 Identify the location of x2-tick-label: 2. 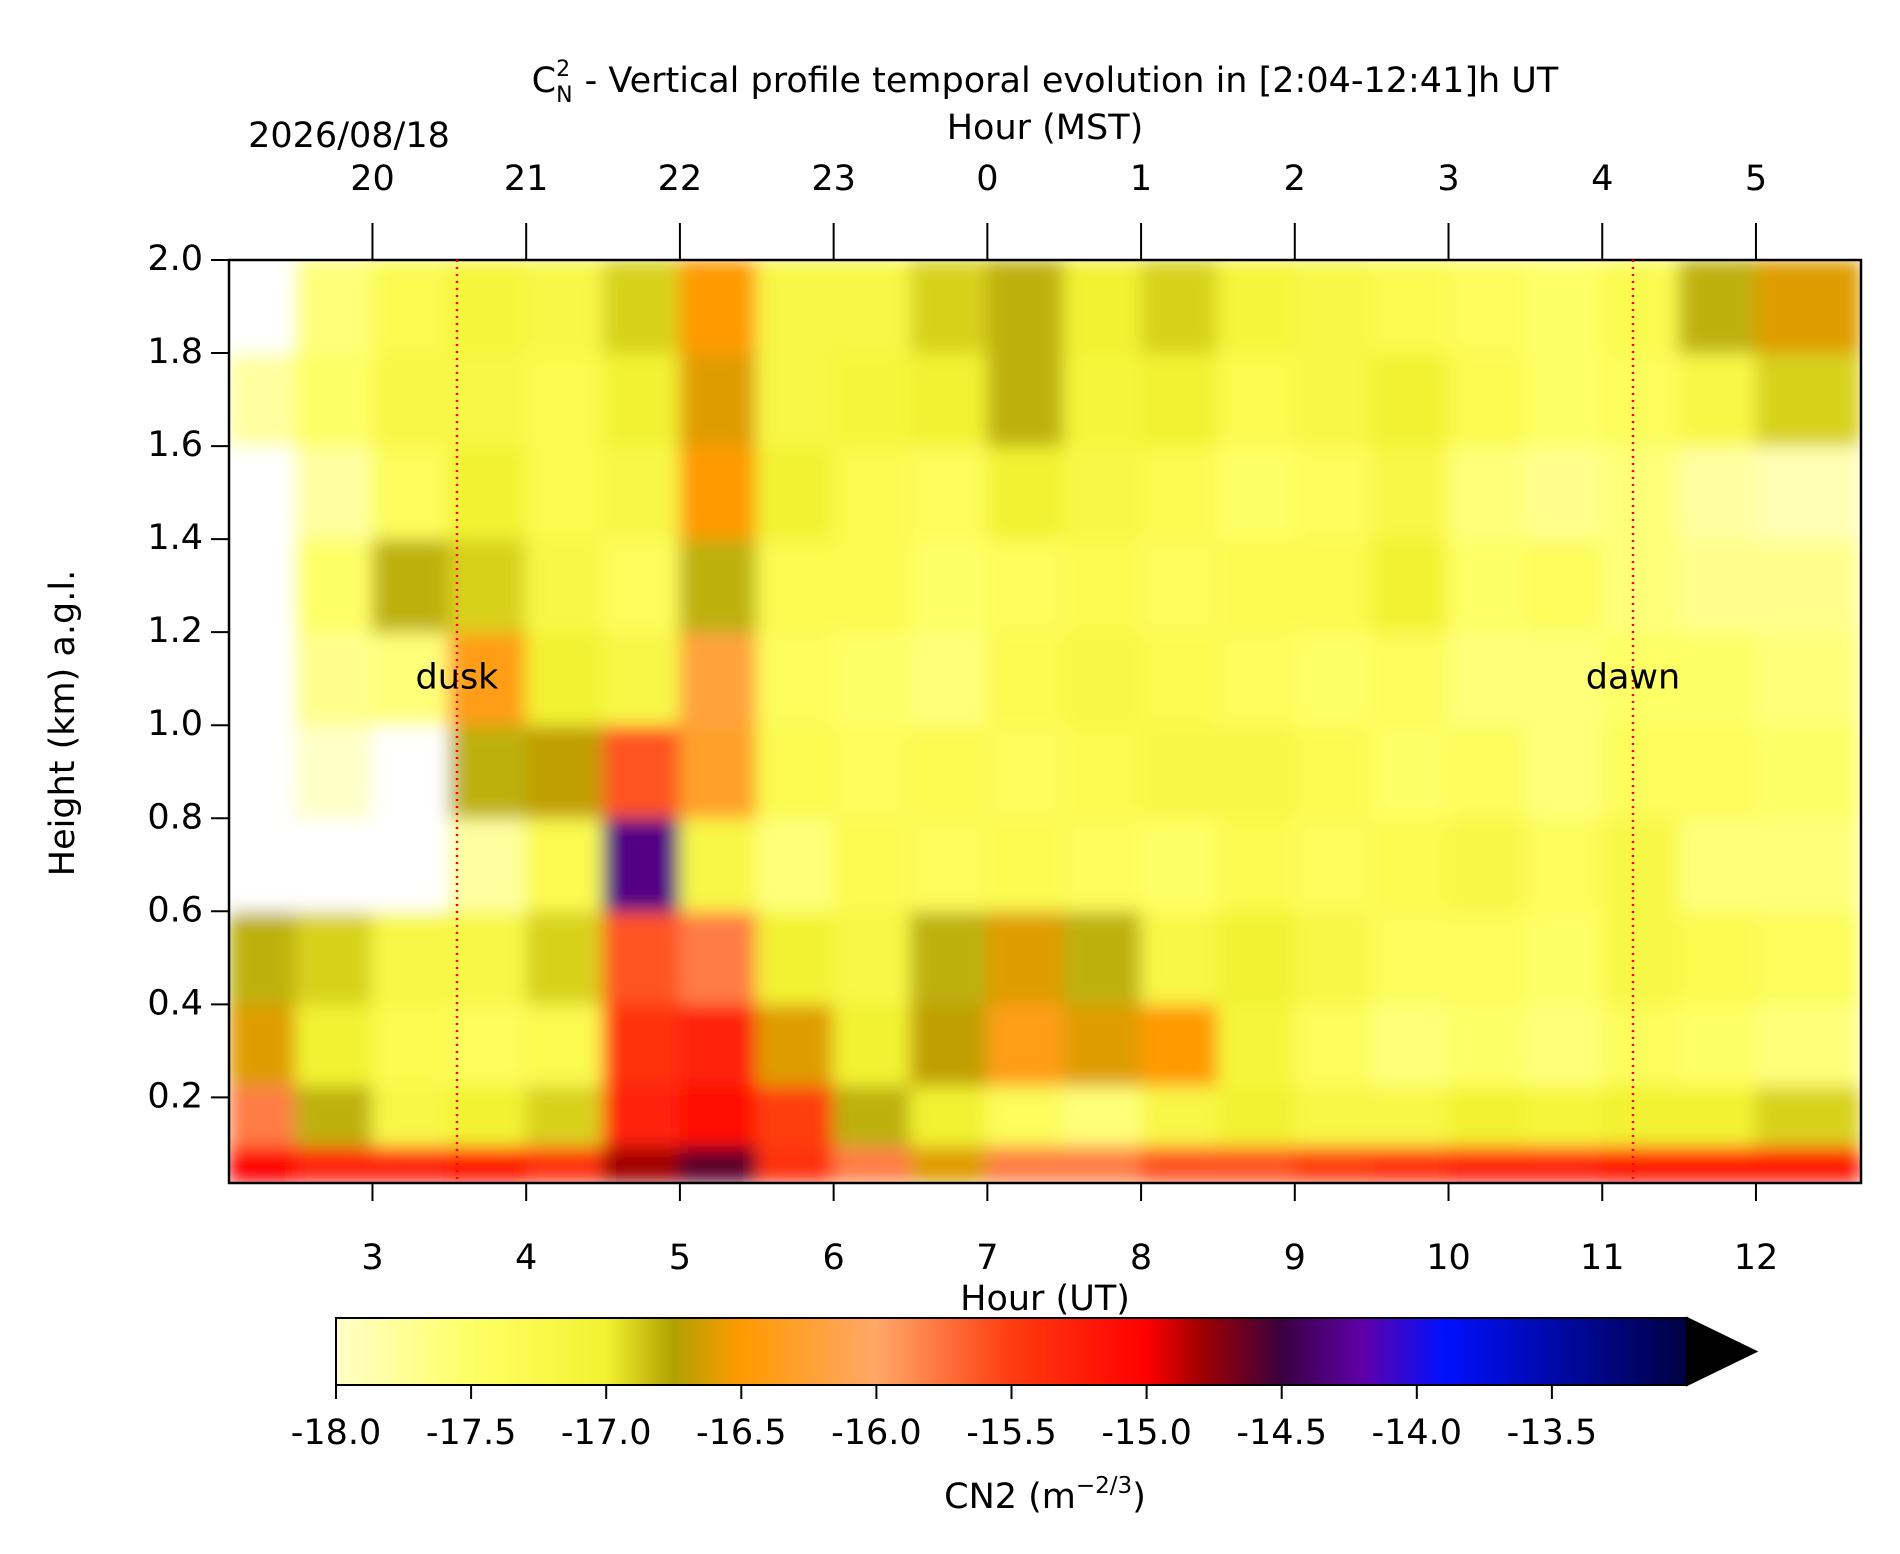
(1295, 179).